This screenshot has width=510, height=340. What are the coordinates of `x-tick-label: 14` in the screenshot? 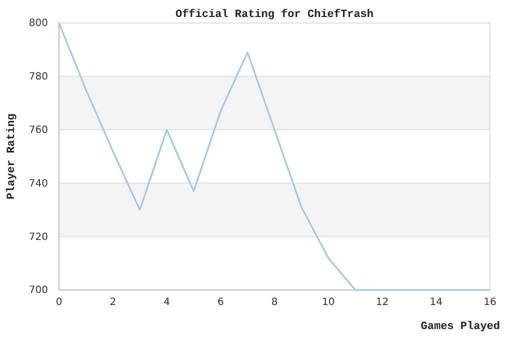 It's located at (436, 302).